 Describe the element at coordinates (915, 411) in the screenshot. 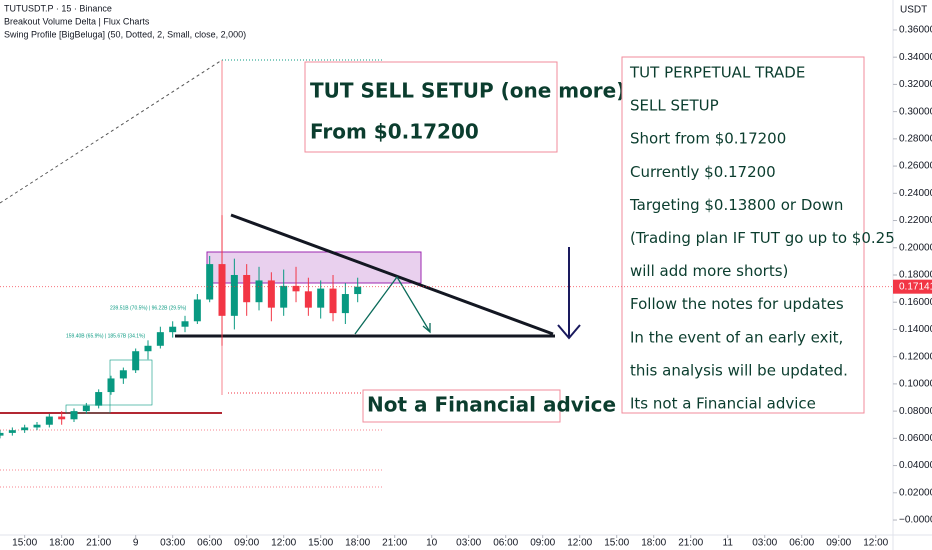

I see `y-tick-label: 0.08000` at that location.